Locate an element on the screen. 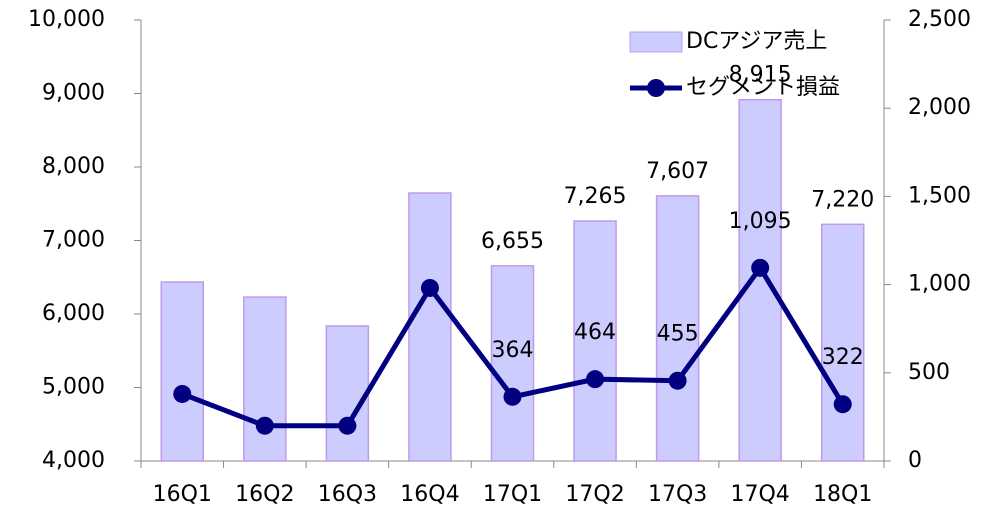  line-value-label: 364 is located at coordinates (513, 350).